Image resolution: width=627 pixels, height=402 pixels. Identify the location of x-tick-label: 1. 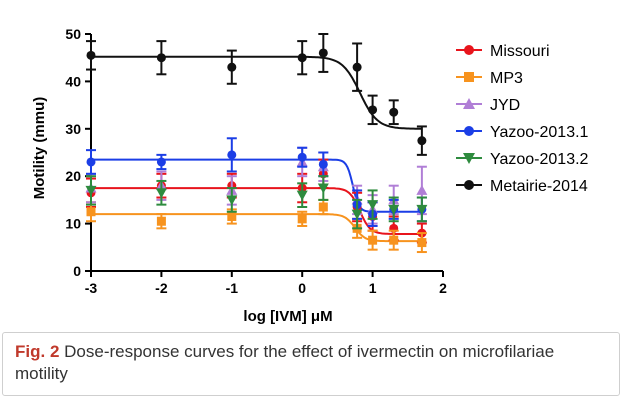
(373, 288).